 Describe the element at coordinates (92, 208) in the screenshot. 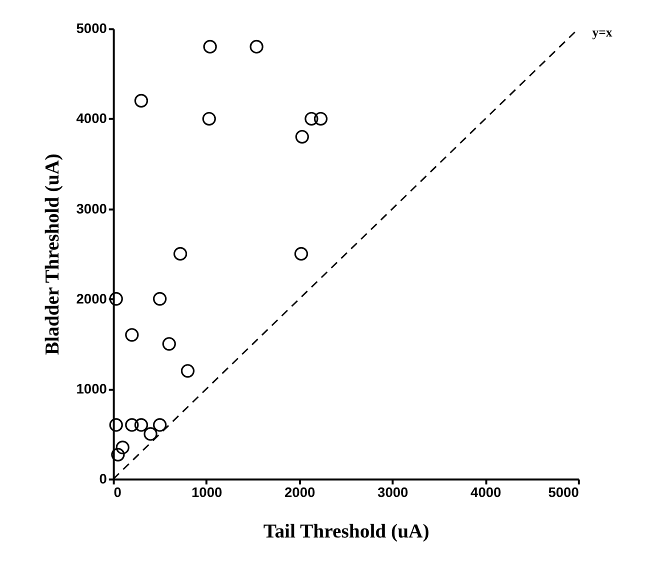

I see `y-tick-label: 3000` at that location.